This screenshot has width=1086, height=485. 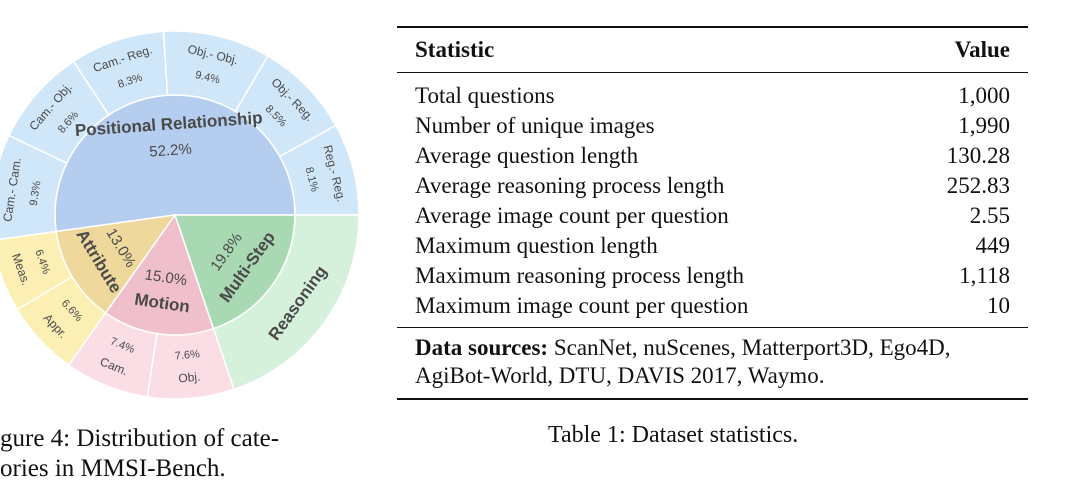 What do you see at coordinates (113, 468) in the screenshot?
I see `figure-caption-line: ories in MMSI-Bench.` at bounding box center [113, 468].